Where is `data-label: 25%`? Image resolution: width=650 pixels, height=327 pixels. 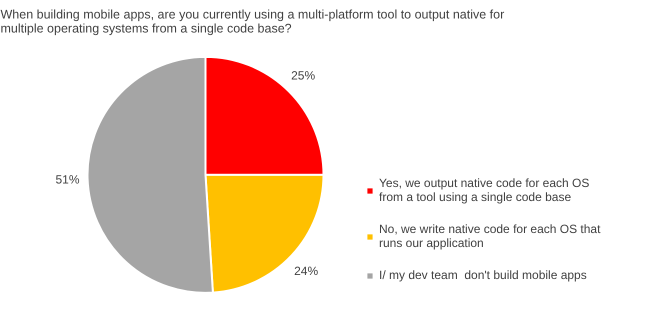 data-label: 25% is located at coordinates (303, 75).